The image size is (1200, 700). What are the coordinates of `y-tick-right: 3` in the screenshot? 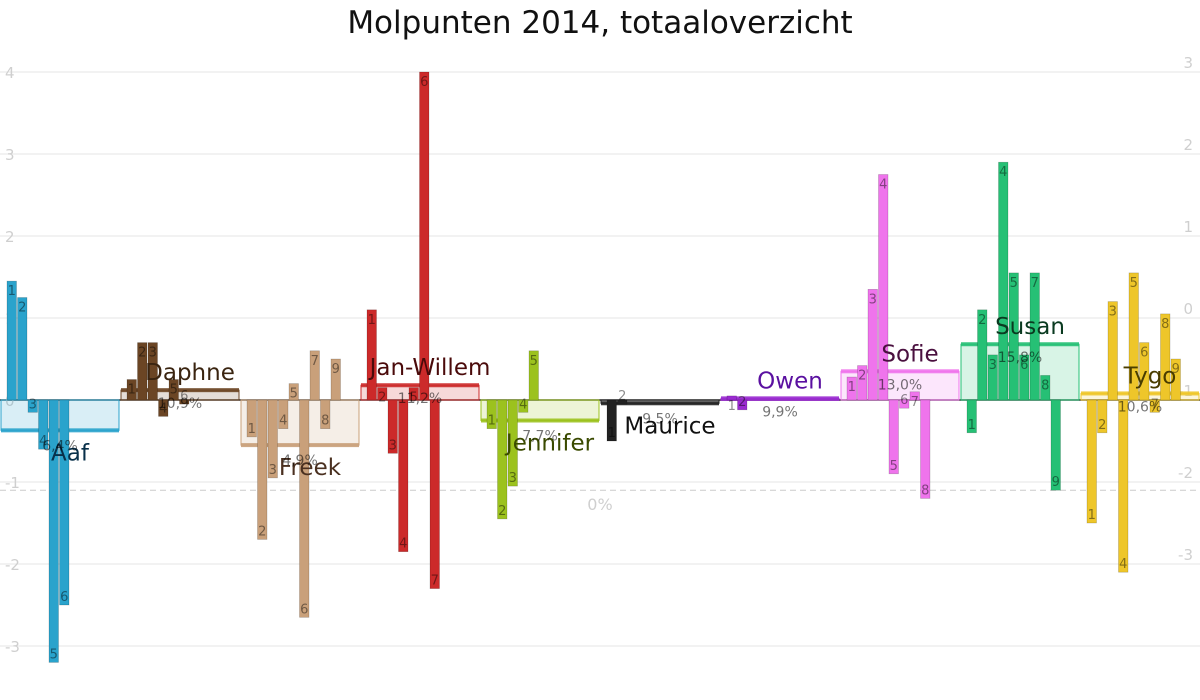 It's located at (1188, 63).